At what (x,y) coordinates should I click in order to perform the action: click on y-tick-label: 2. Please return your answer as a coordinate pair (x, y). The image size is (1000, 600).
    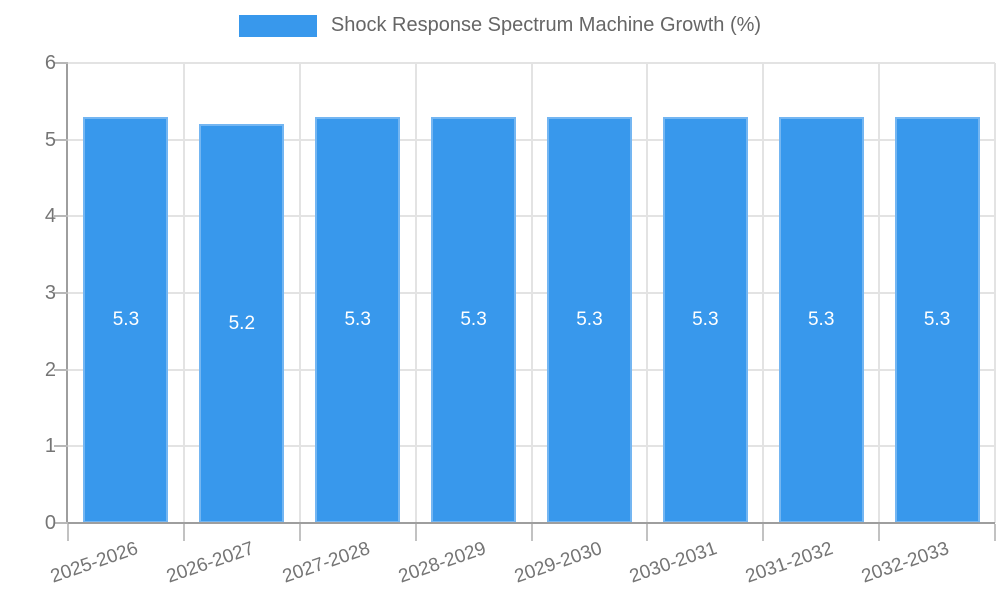
    Looking at the image, I should click on (50, 369).